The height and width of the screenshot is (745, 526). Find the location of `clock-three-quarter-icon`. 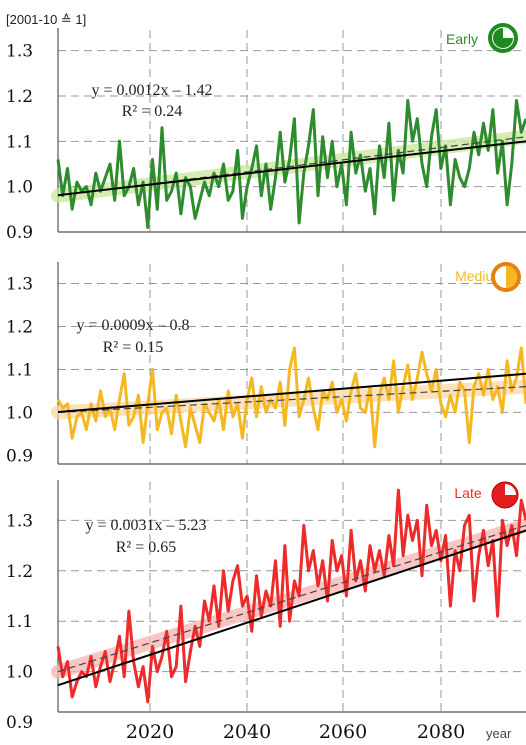

clock-three-quarter-icon is located at coordinates (505, 495).